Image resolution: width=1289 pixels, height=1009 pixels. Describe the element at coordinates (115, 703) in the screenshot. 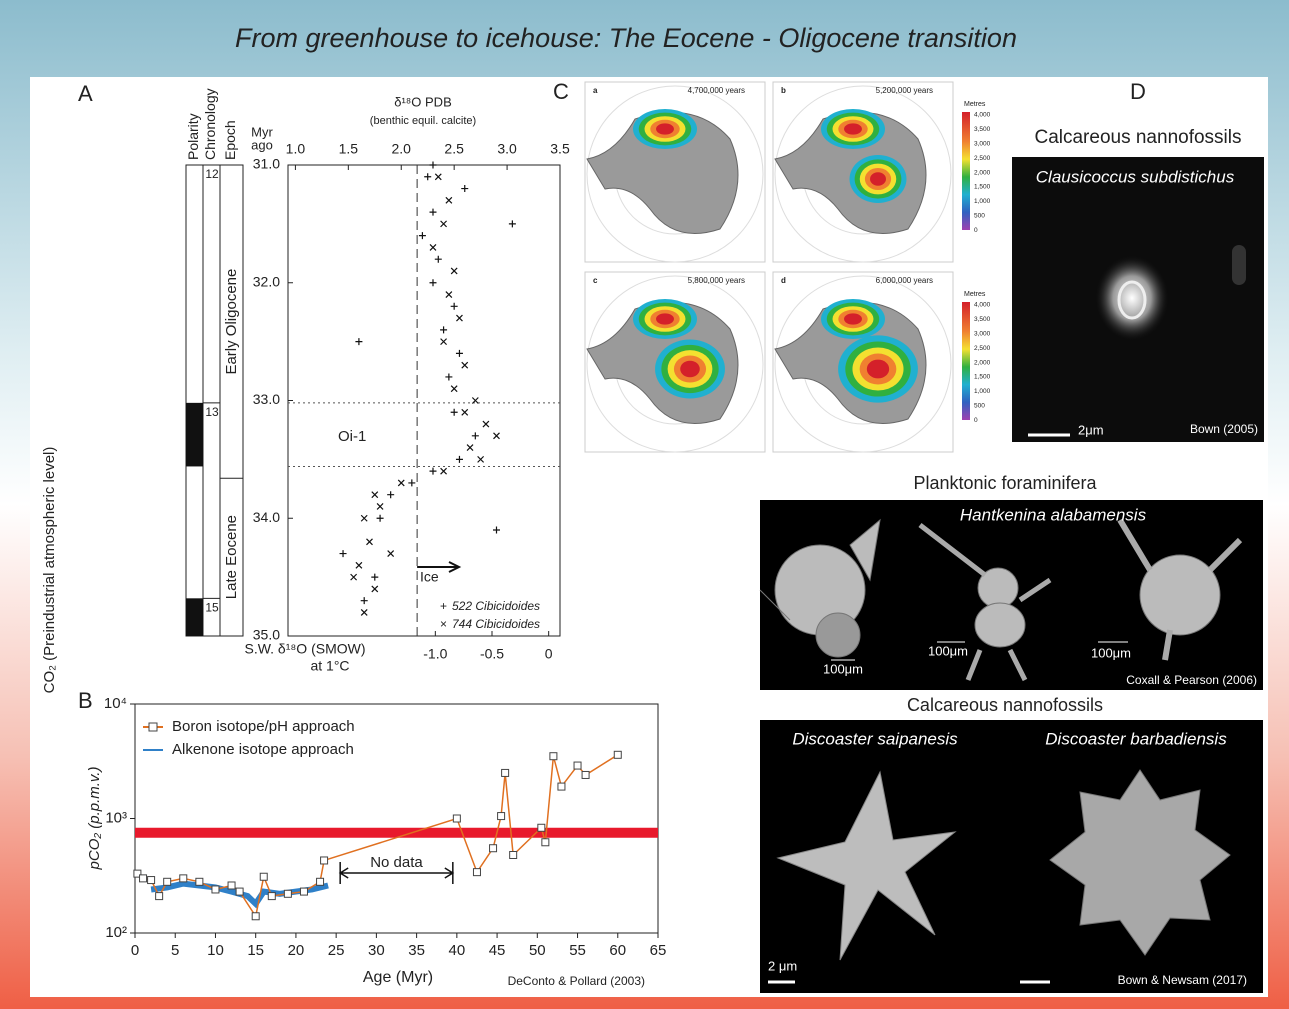

I see `y-tick-label: 10⁴` at that location.